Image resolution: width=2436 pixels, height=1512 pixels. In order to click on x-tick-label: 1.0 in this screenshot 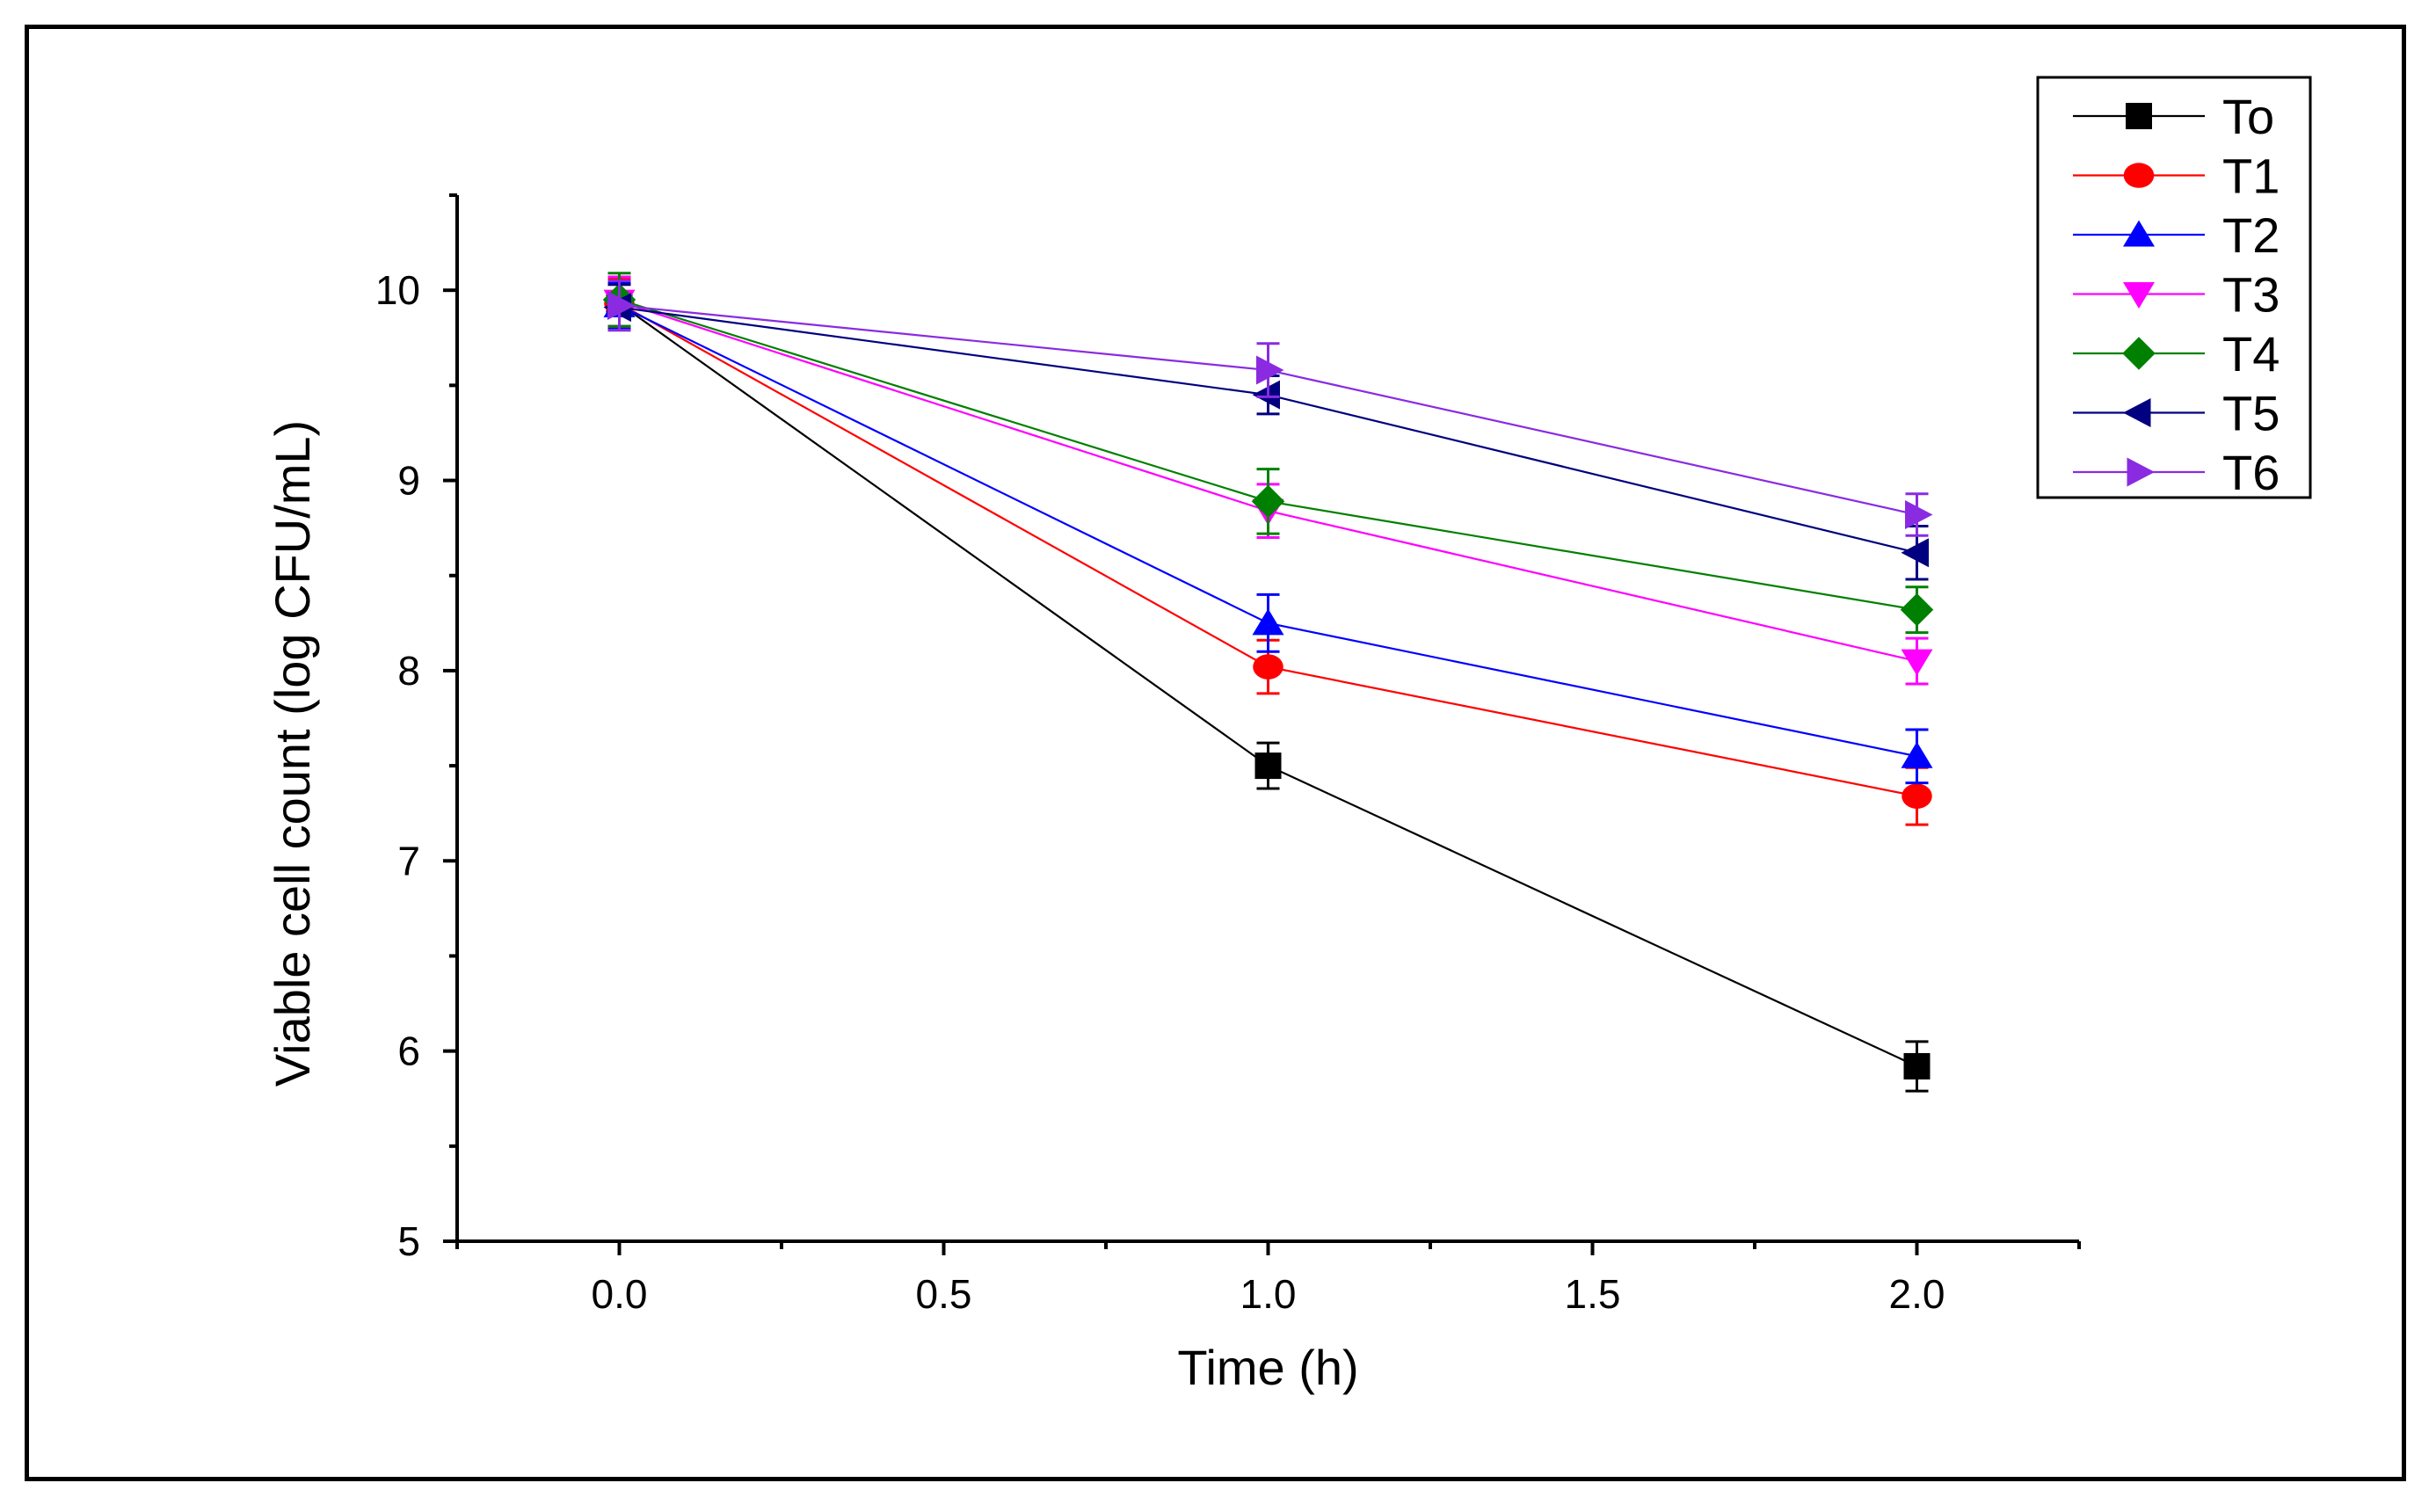, I will do `click(1268, 1294)`.